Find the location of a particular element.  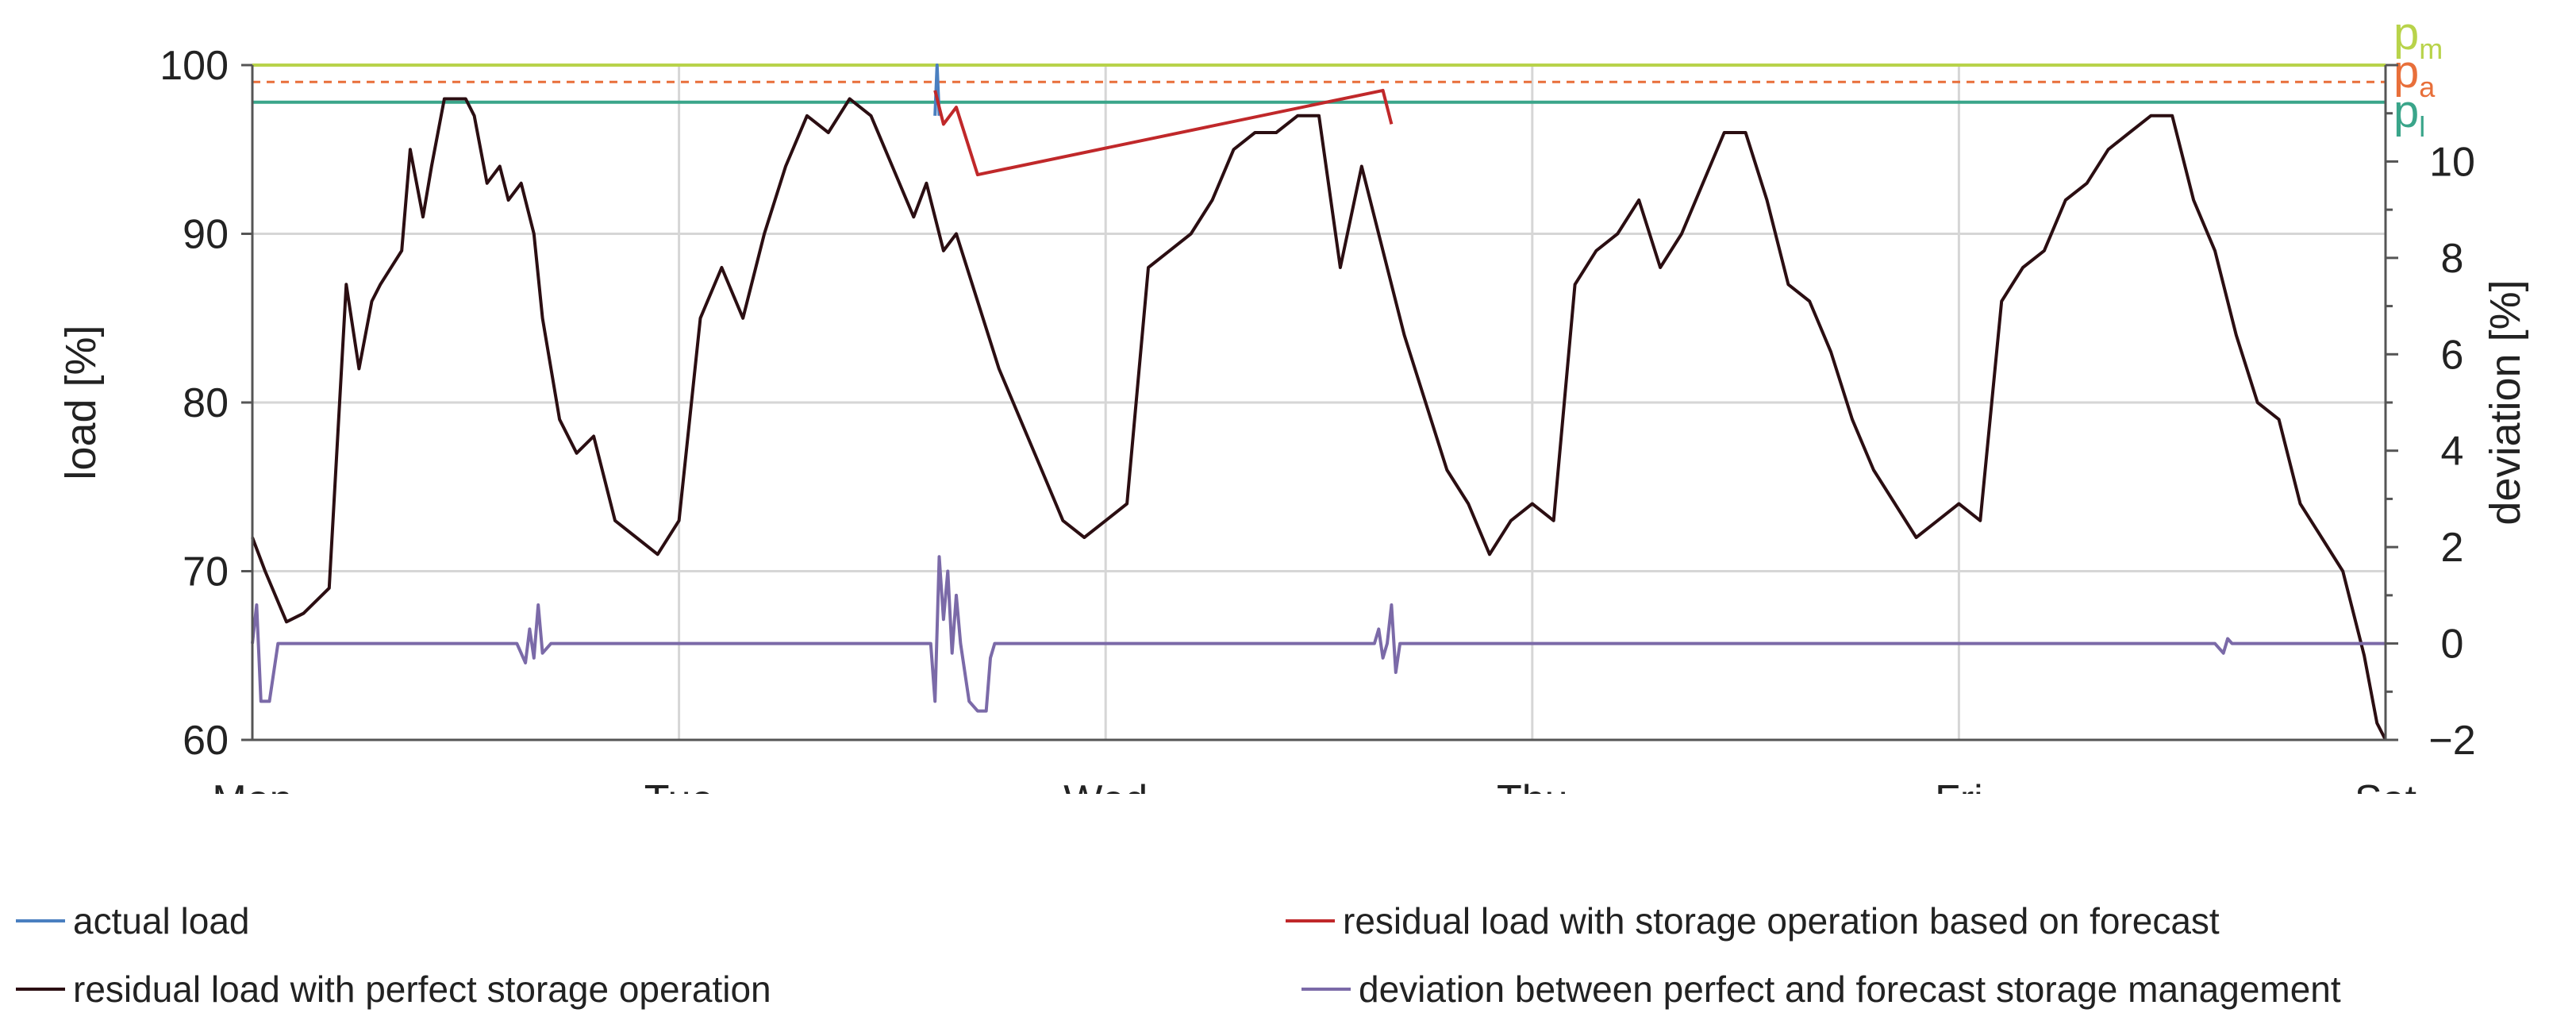

y-tick-label: 80 is located at coordinates (206, 403).